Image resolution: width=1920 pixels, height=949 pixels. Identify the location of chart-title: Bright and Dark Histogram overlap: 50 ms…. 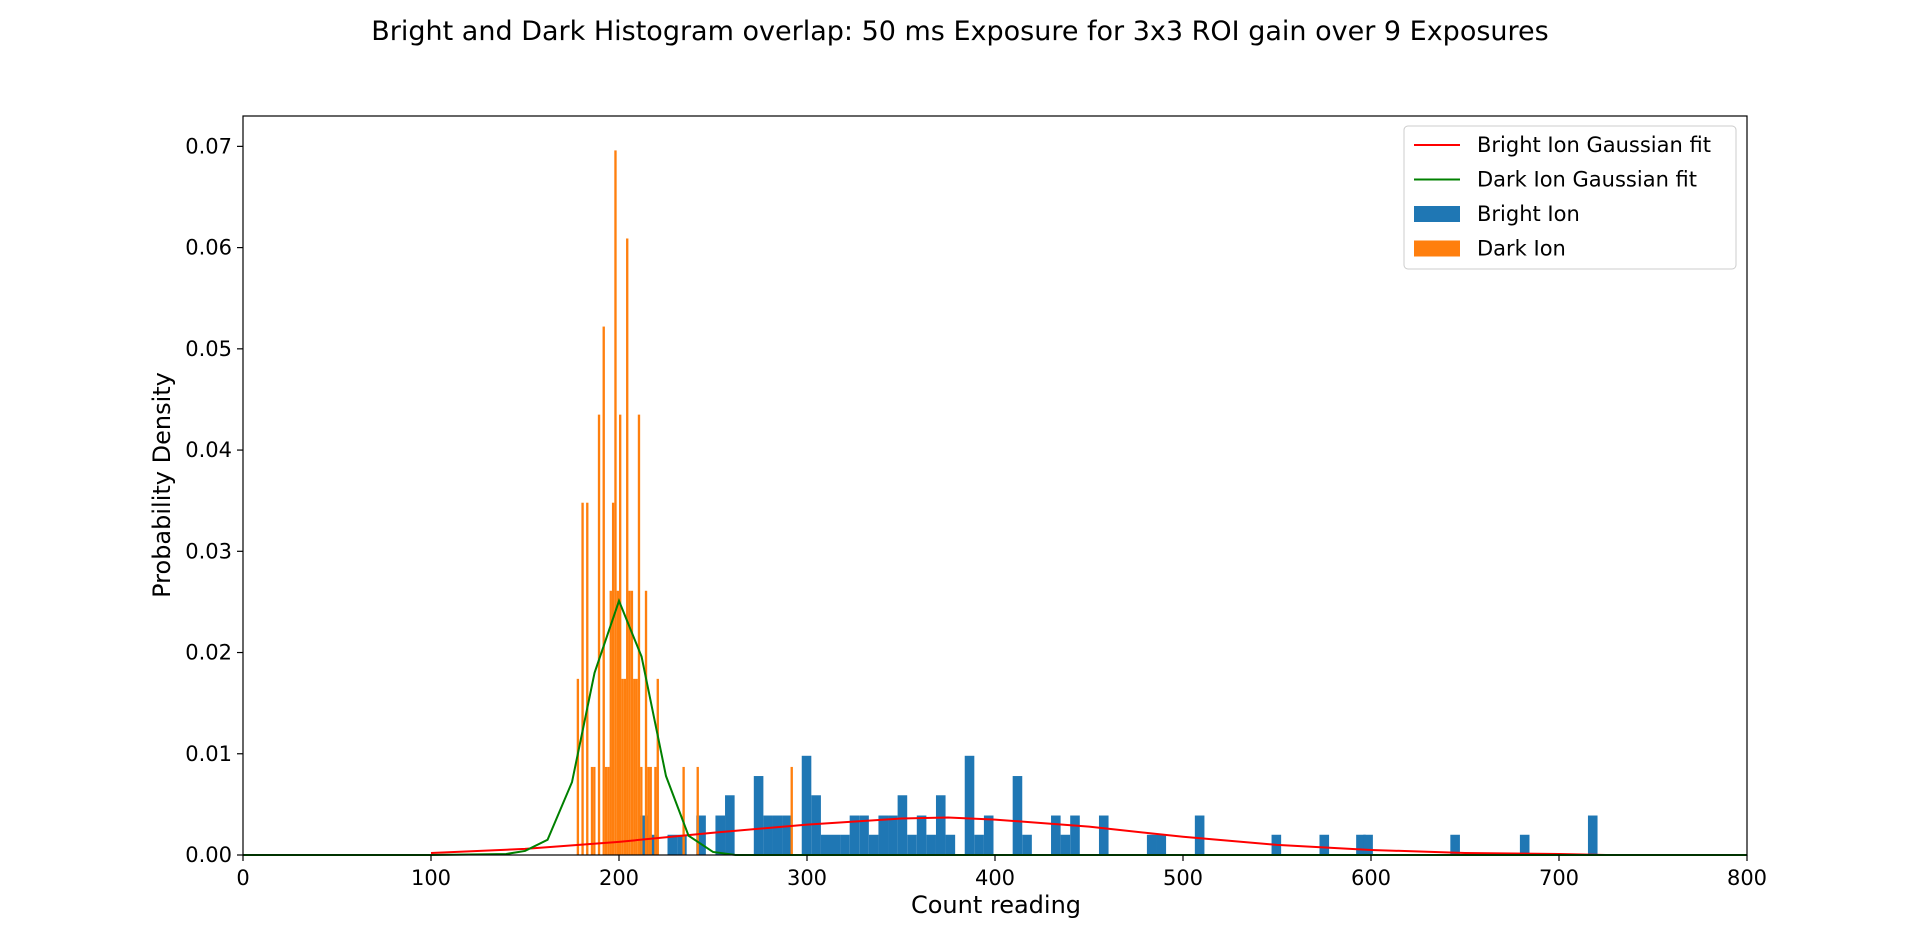
(959, 31).